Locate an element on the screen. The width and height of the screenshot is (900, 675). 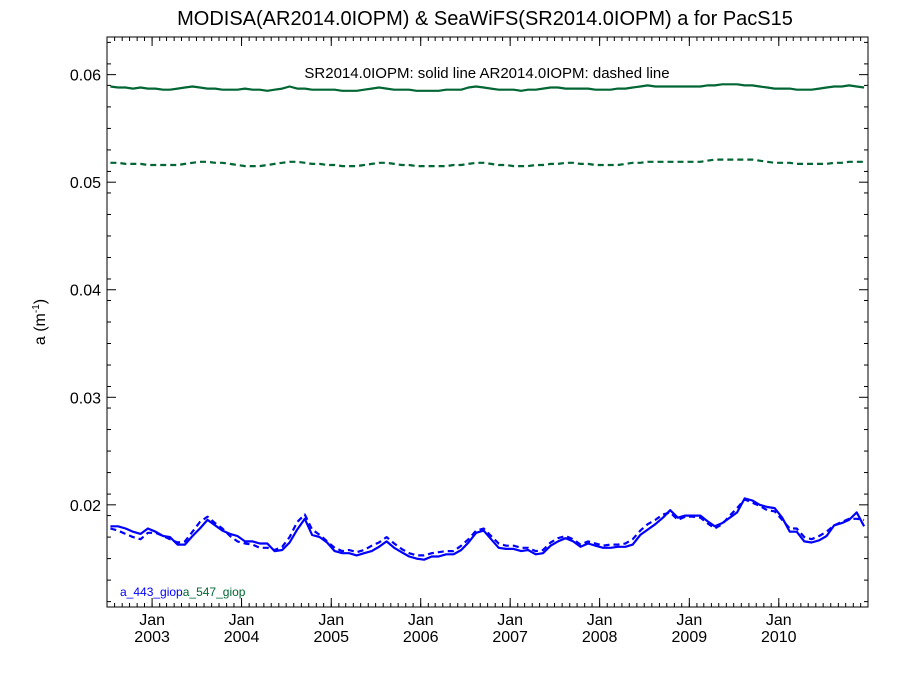
x-tick-year-label: 2005 is located at coordinates (331, 637).